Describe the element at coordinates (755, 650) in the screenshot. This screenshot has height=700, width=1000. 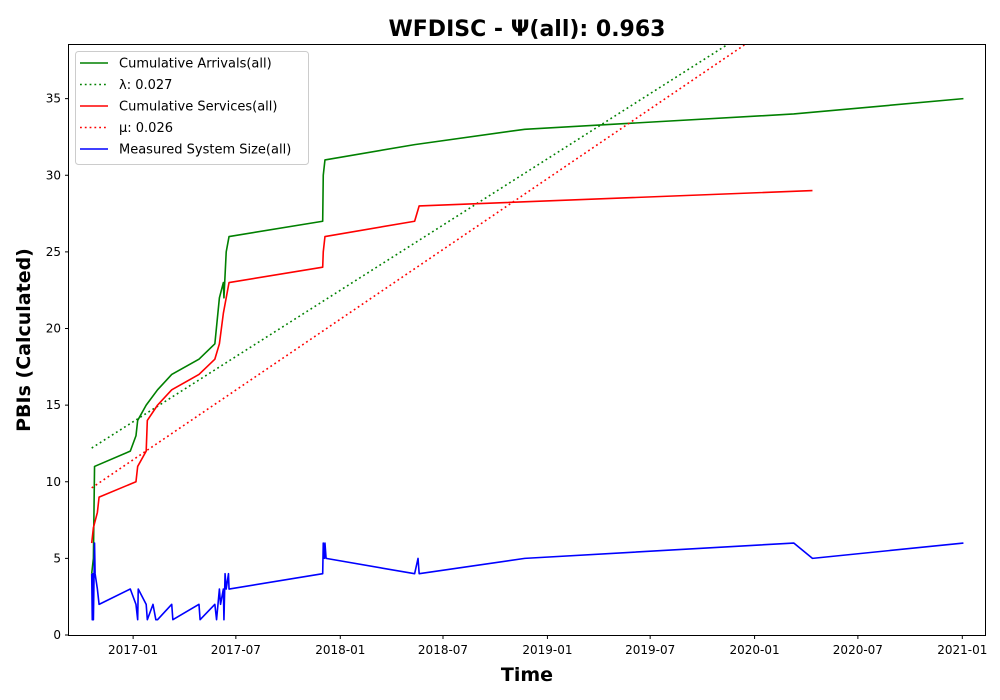
I see `x-tick-label: 2020-01` at that location.